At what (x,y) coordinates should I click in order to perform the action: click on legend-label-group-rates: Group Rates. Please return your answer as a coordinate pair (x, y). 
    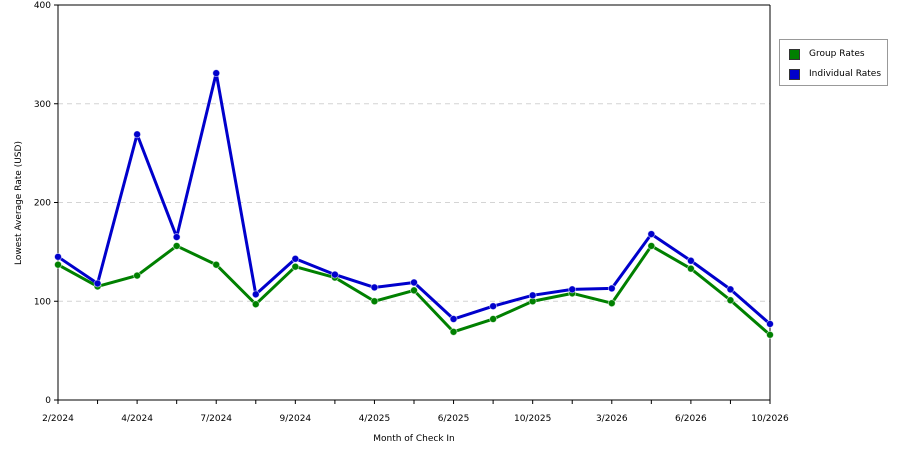
    Looking at the image, I should click on (837, 54).